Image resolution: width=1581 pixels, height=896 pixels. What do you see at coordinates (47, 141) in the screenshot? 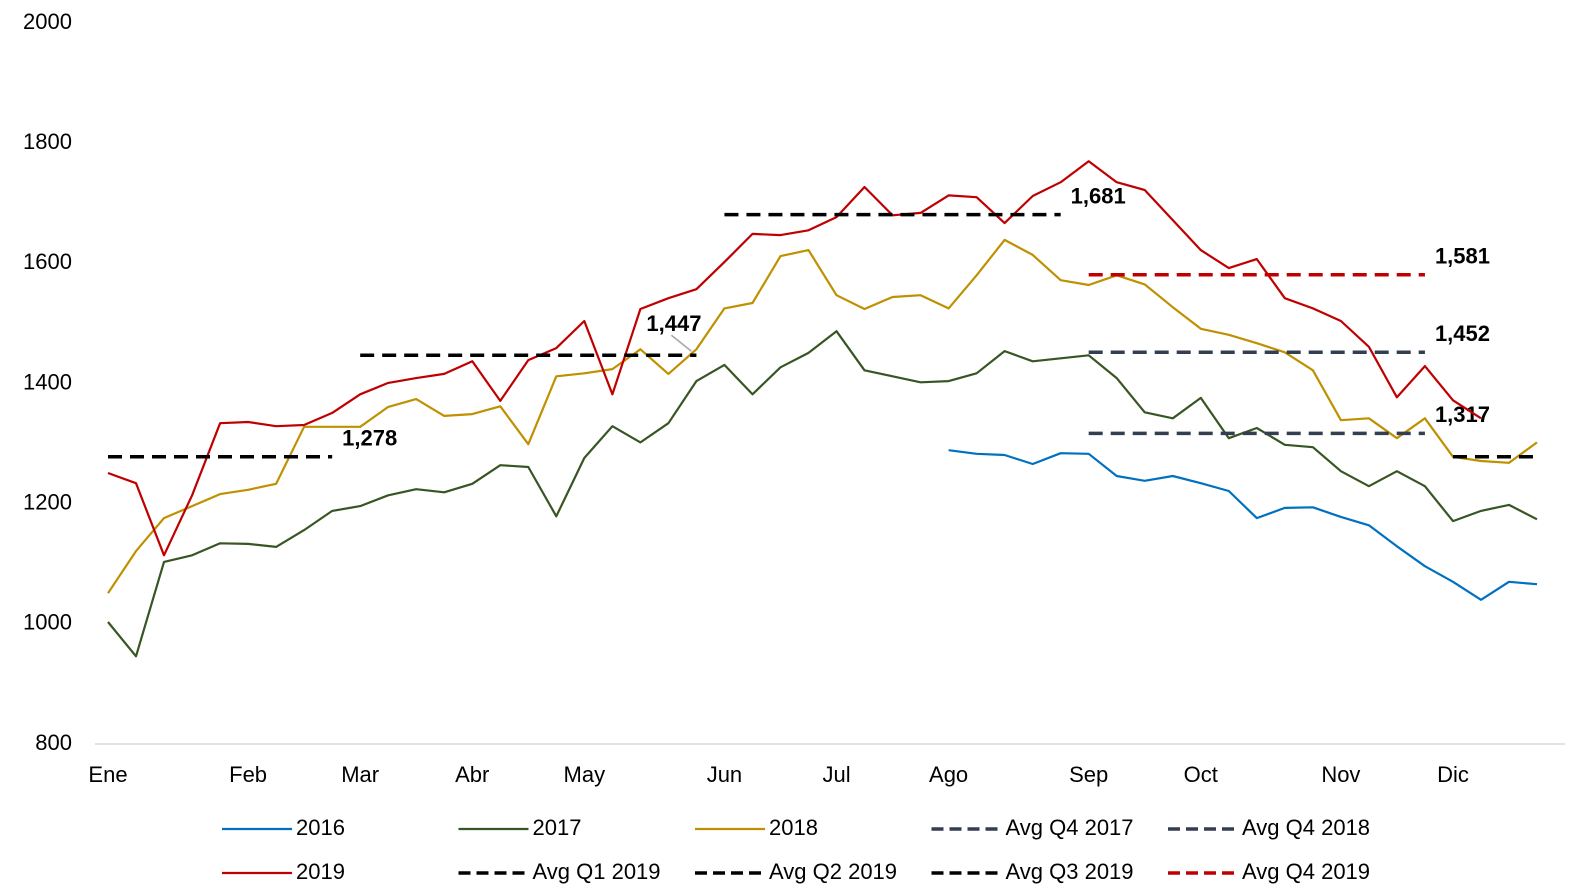
I see `y-tick-label: 1800` at bounding box center [47, 141].